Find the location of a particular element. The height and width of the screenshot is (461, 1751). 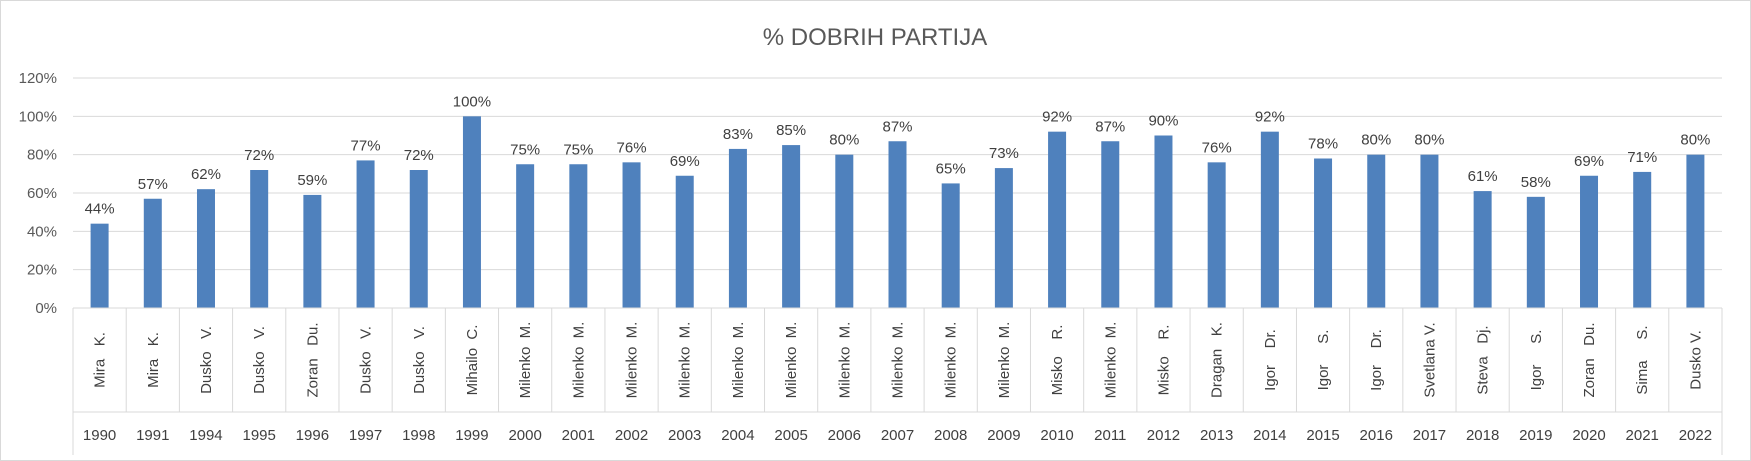

x-category-year: 2001 is located at coordinates (578, 435).